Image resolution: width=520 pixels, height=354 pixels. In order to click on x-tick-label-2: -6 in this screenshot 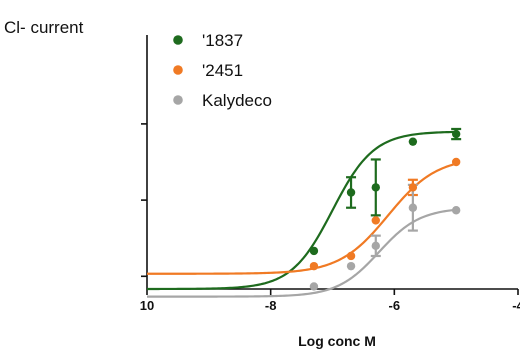, I will do `click(395, 305)`.